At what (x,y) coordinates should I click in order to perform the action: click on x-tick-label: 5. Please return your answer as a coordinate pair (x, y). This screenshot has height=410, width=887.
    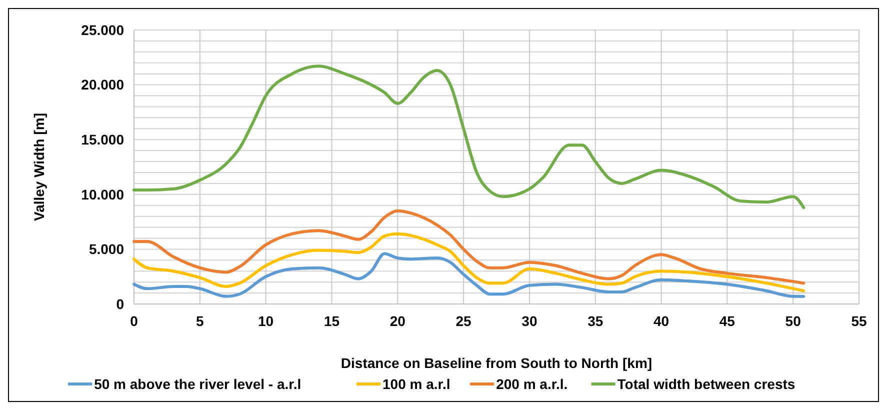
    Looking at the image, I should click on (200, 321).